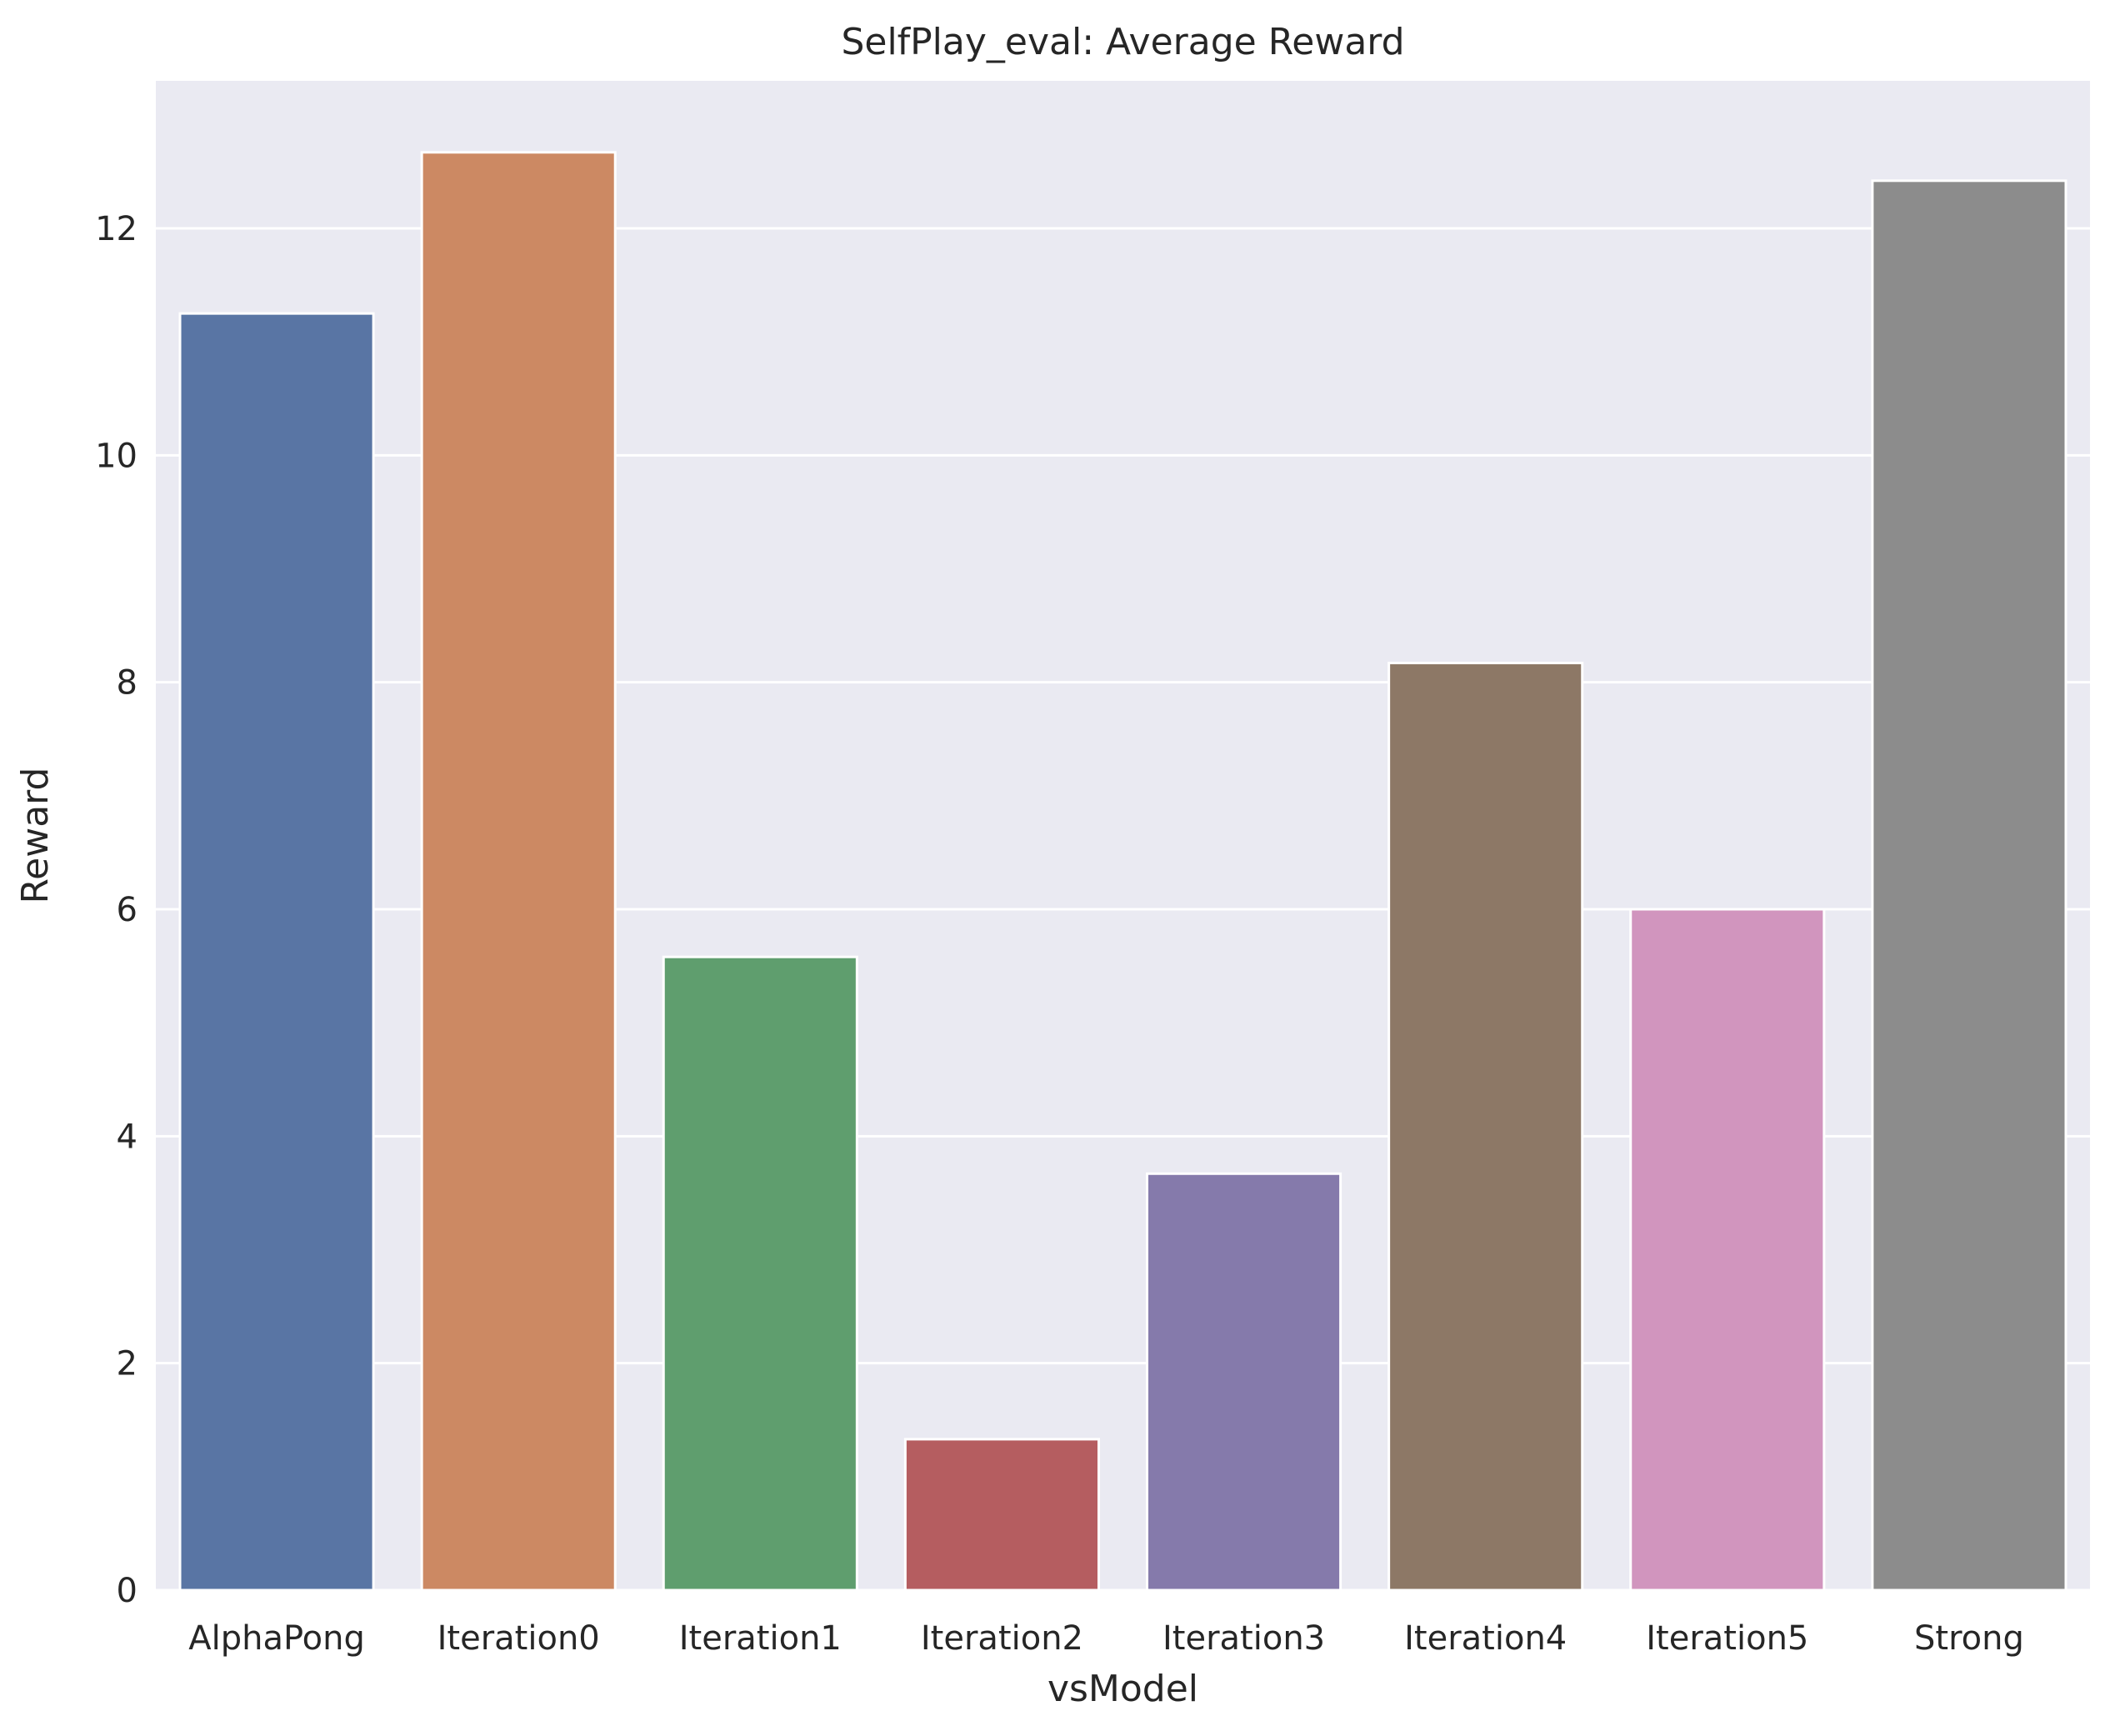 The image size is (2115, 1736). Describe the element at coordinates (276, 952) in the screenshot. I see `bar-alphapong` at that location.